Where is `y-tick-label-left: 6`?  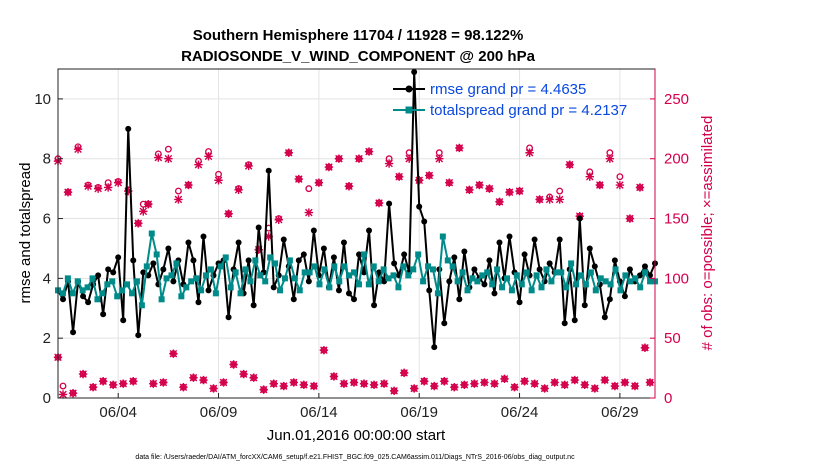 y-tick-label-left: 6 is located at coordinates (47, 219).